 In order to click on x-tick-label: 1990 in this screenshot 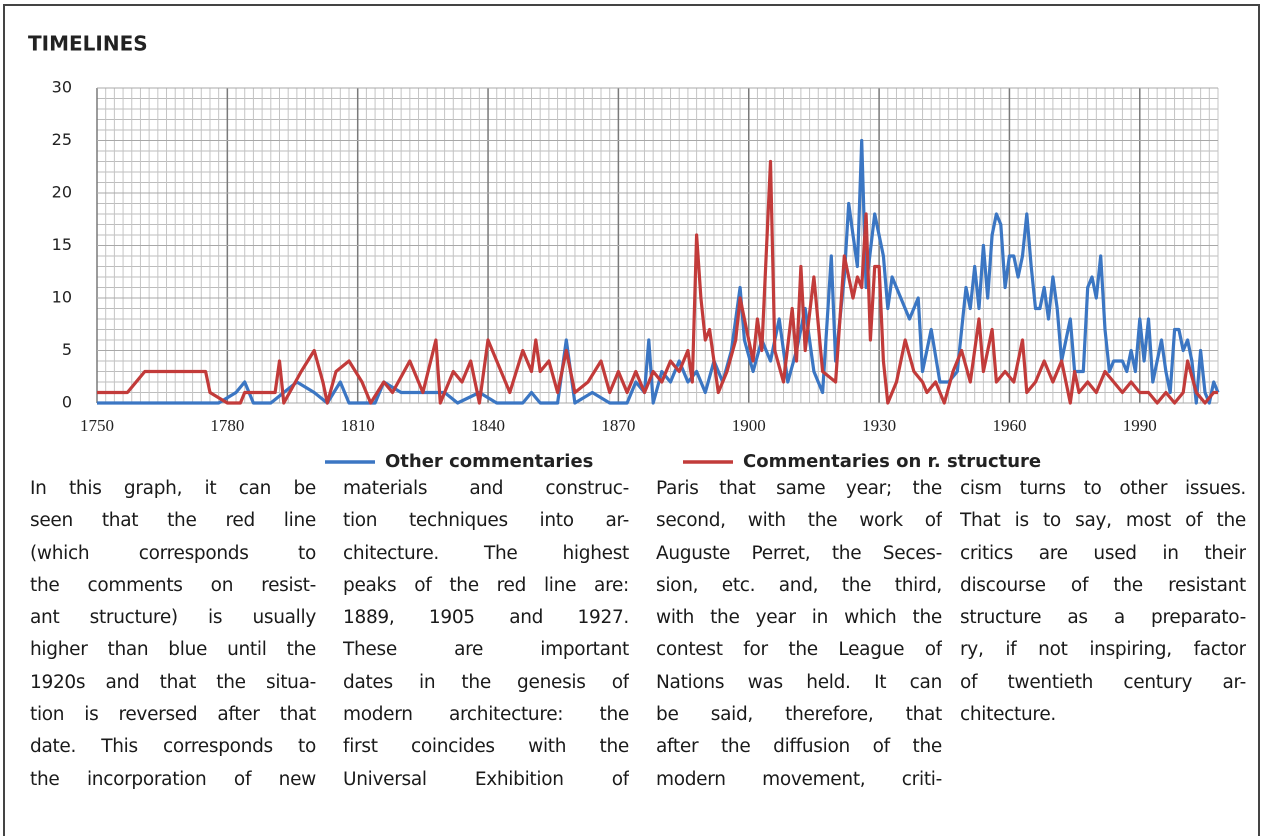, I will do `click(1140, 425)`.